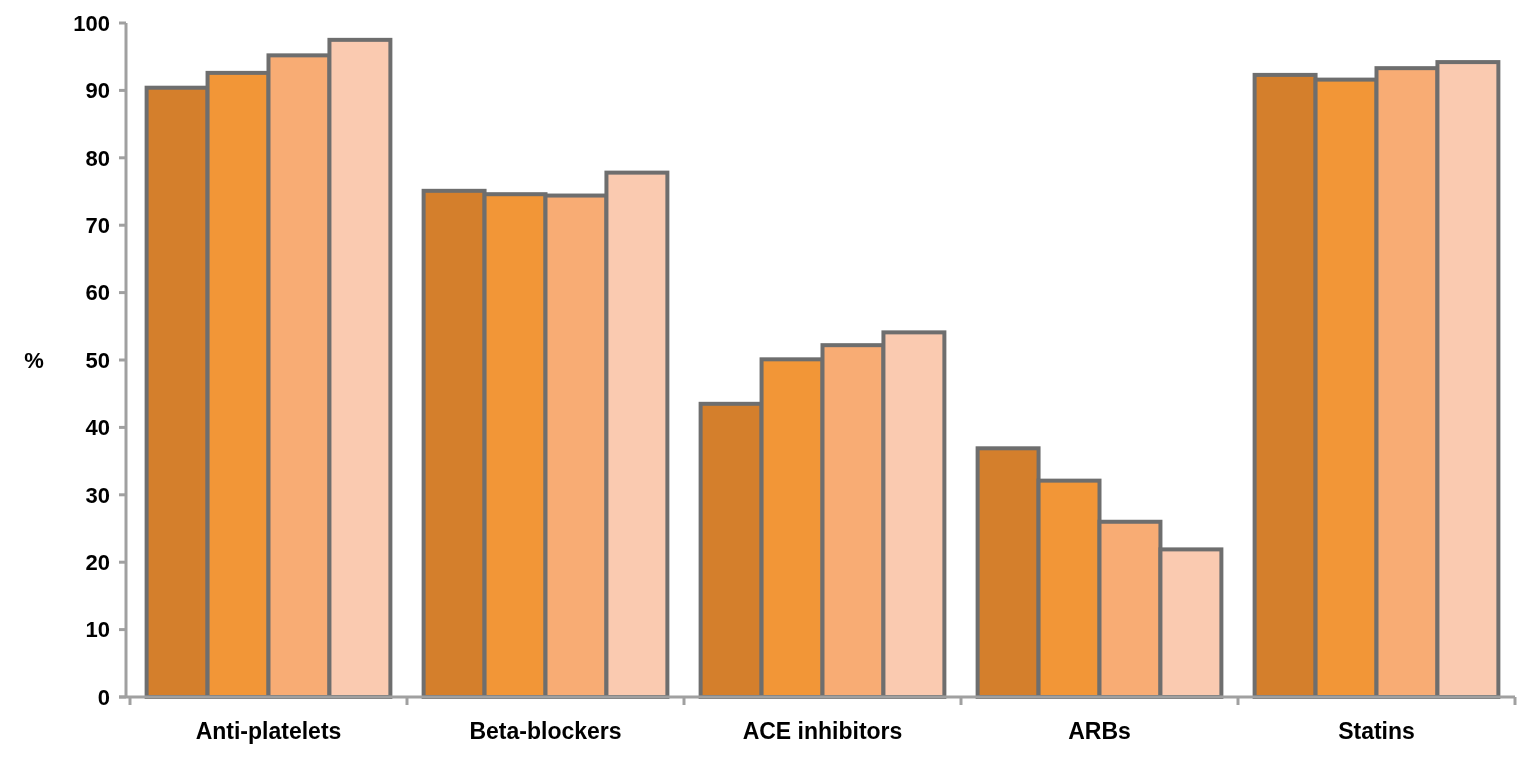 Image resolution: width=1533 pixels, height=765 pixels. What do you see at coordinates (97, 225) in the screenshot?
I see `y-tick-label: 70` at bounding box center [97, 225].